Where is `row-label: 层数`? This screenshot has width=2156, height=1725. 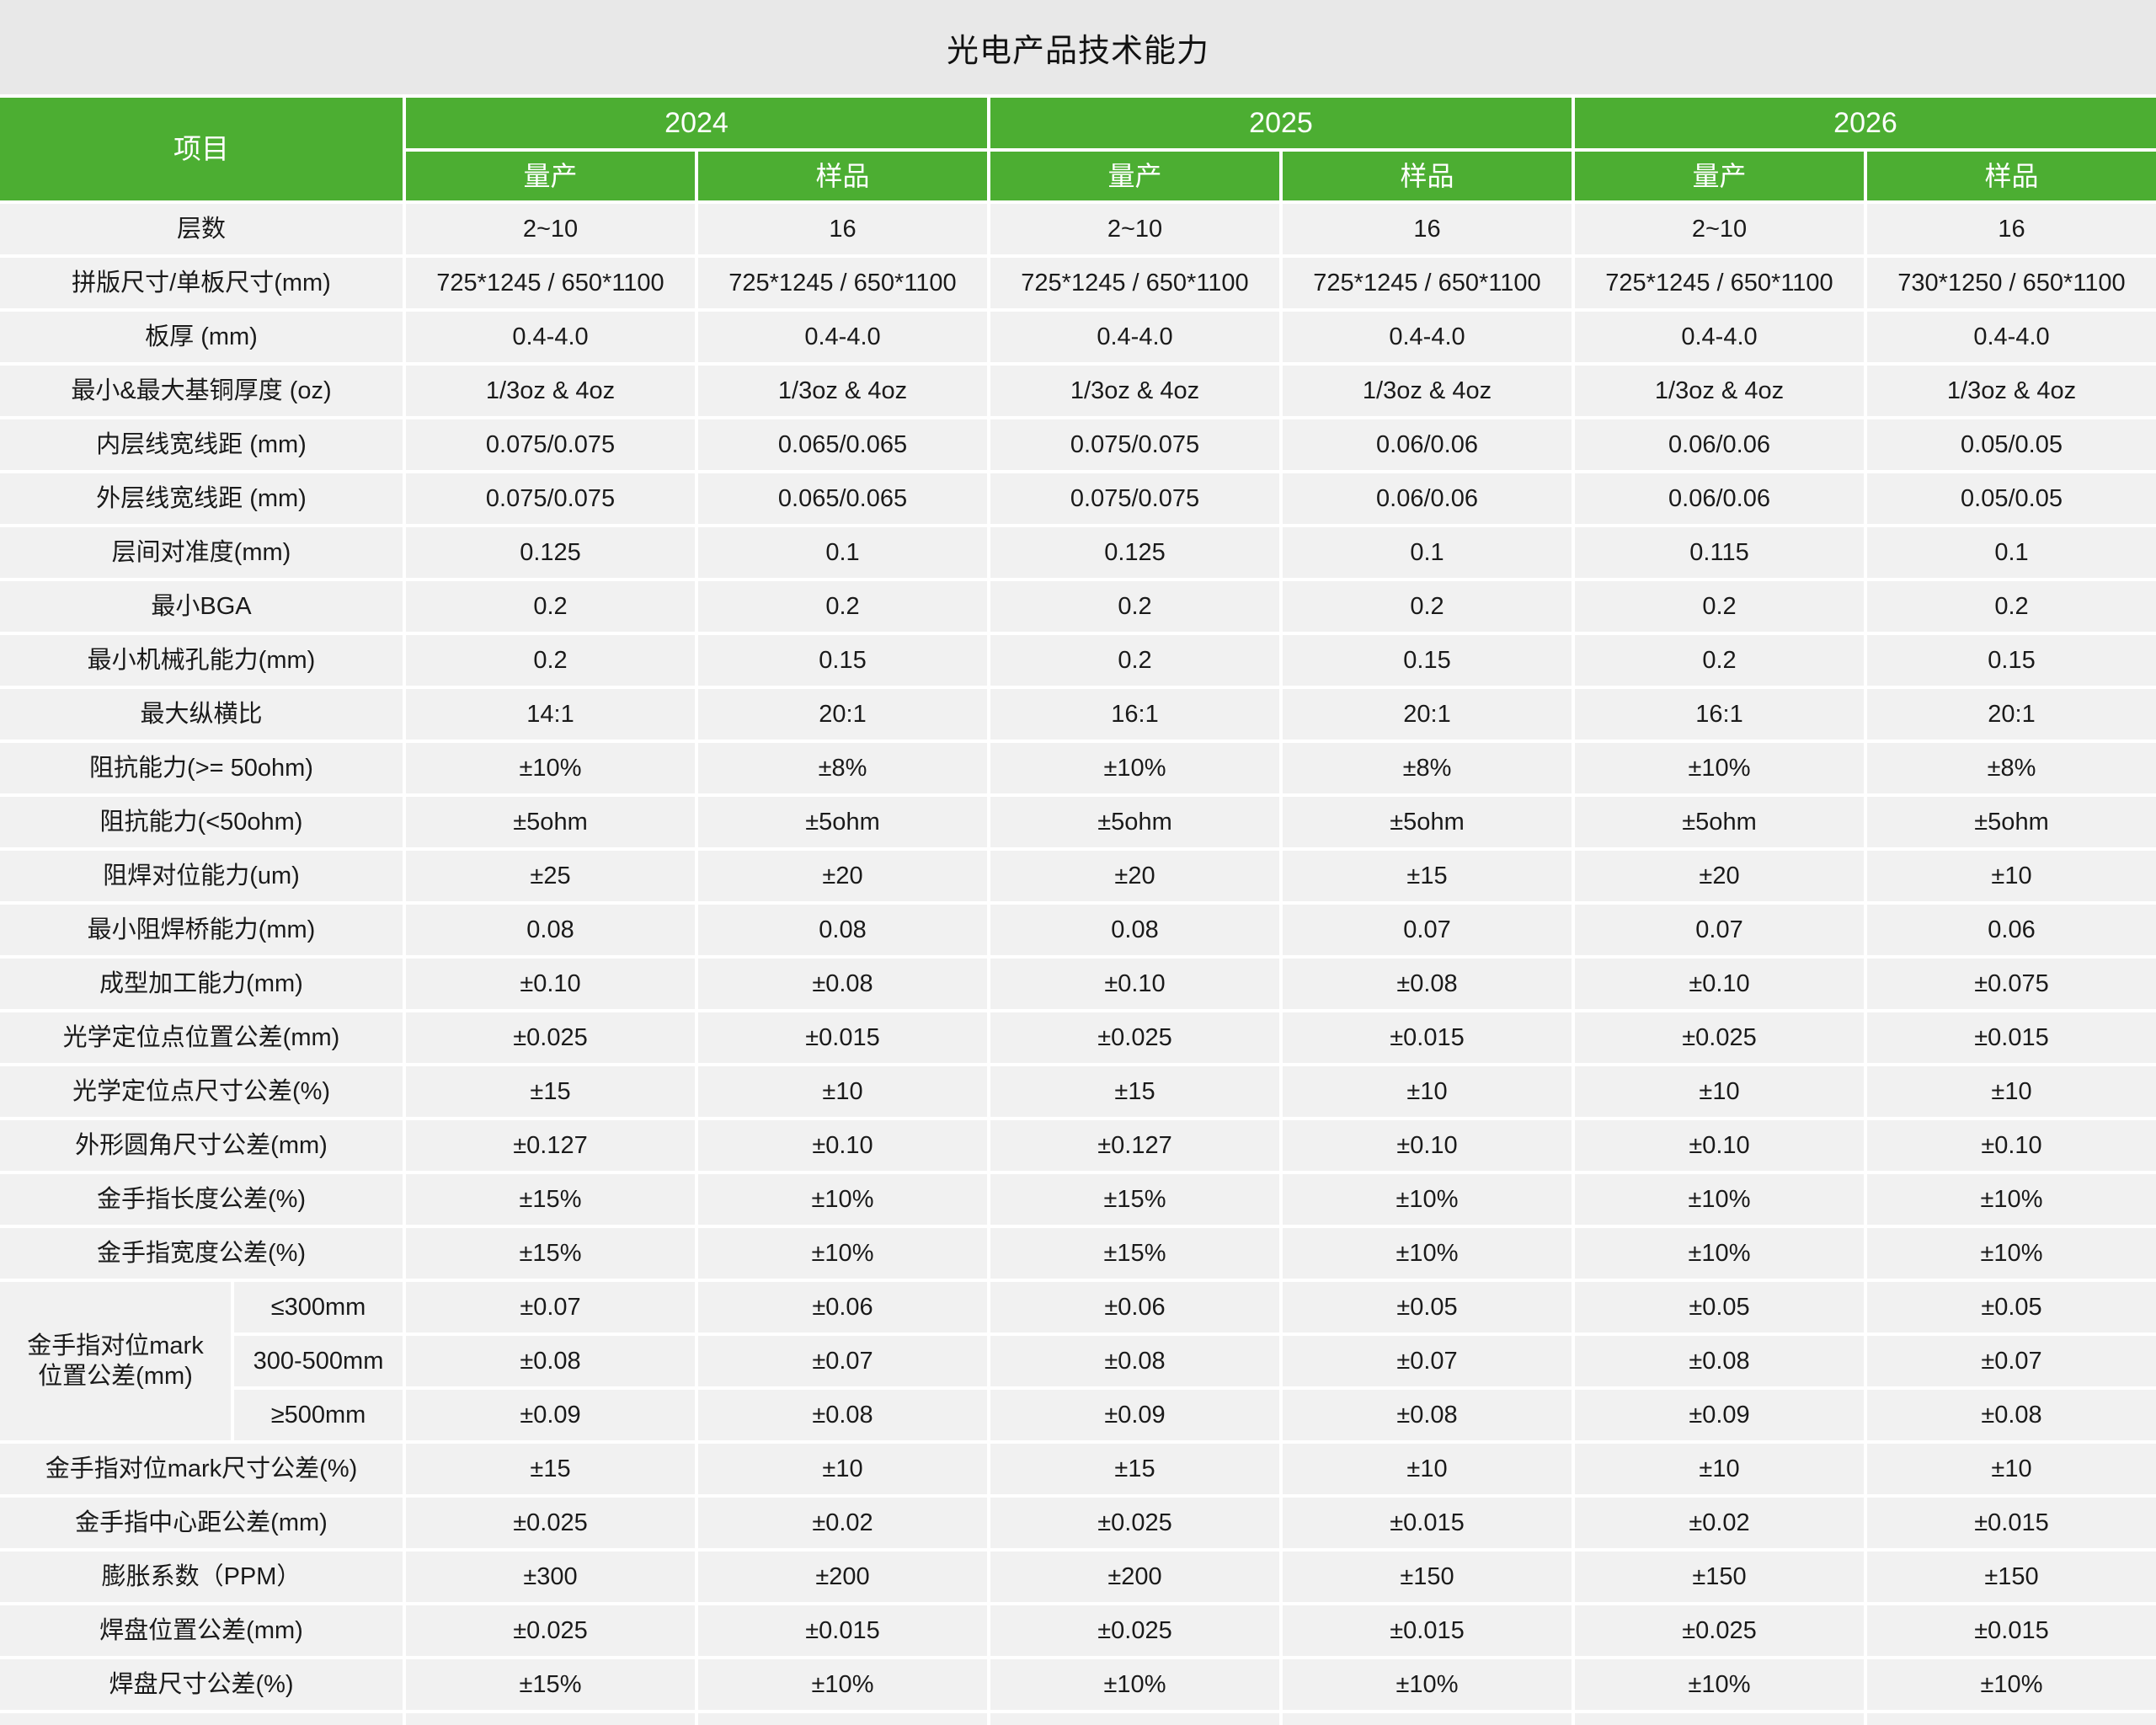
row-label: 层数 is located at coordinates (201, 229).